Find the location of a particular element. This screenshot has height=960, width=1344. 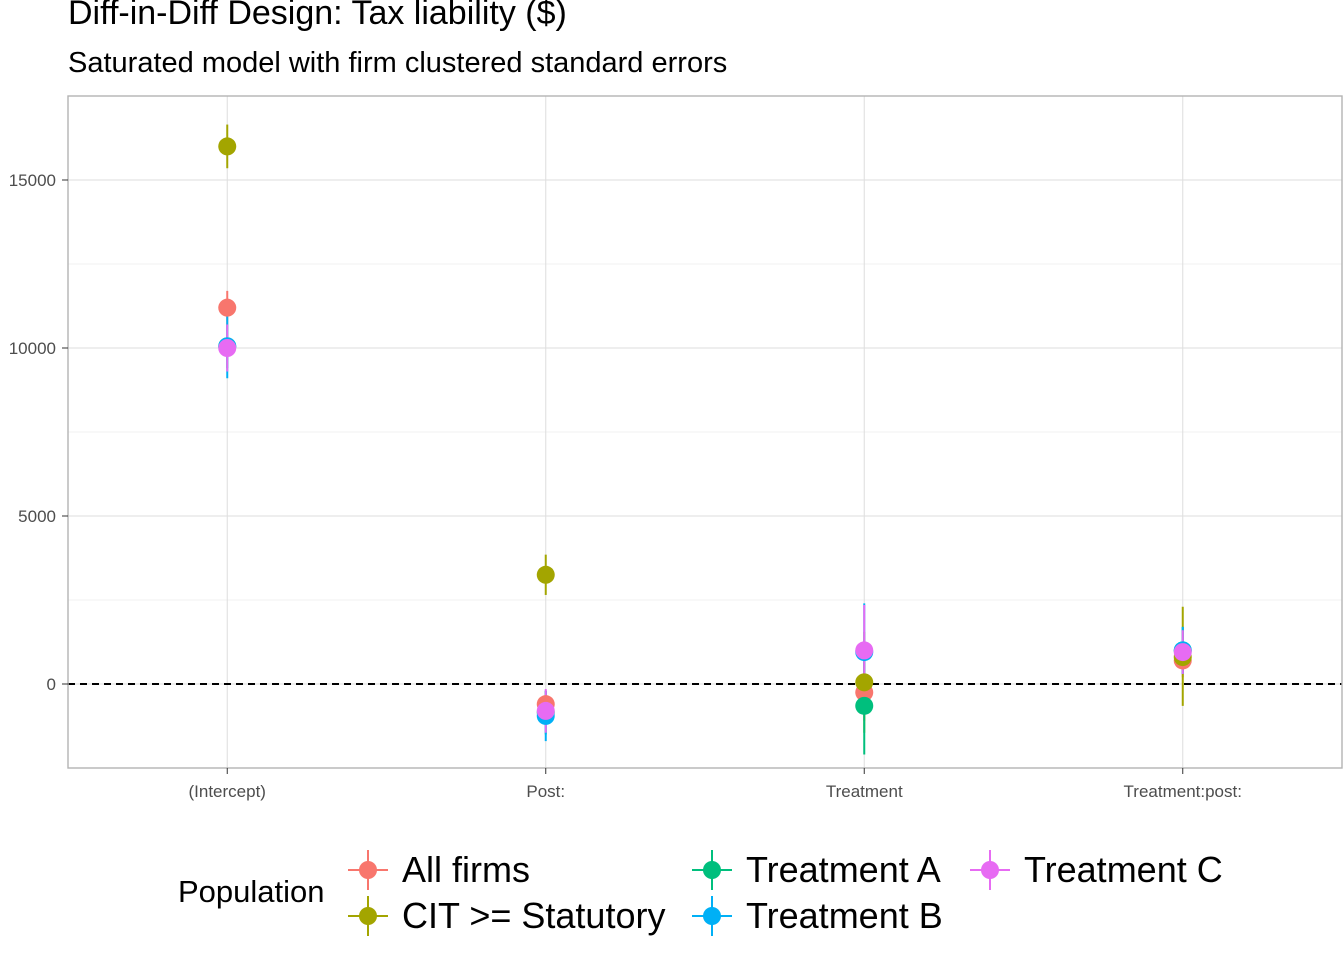

x-tick-label: Treatment:post: is located at coordinates (1183, 791).